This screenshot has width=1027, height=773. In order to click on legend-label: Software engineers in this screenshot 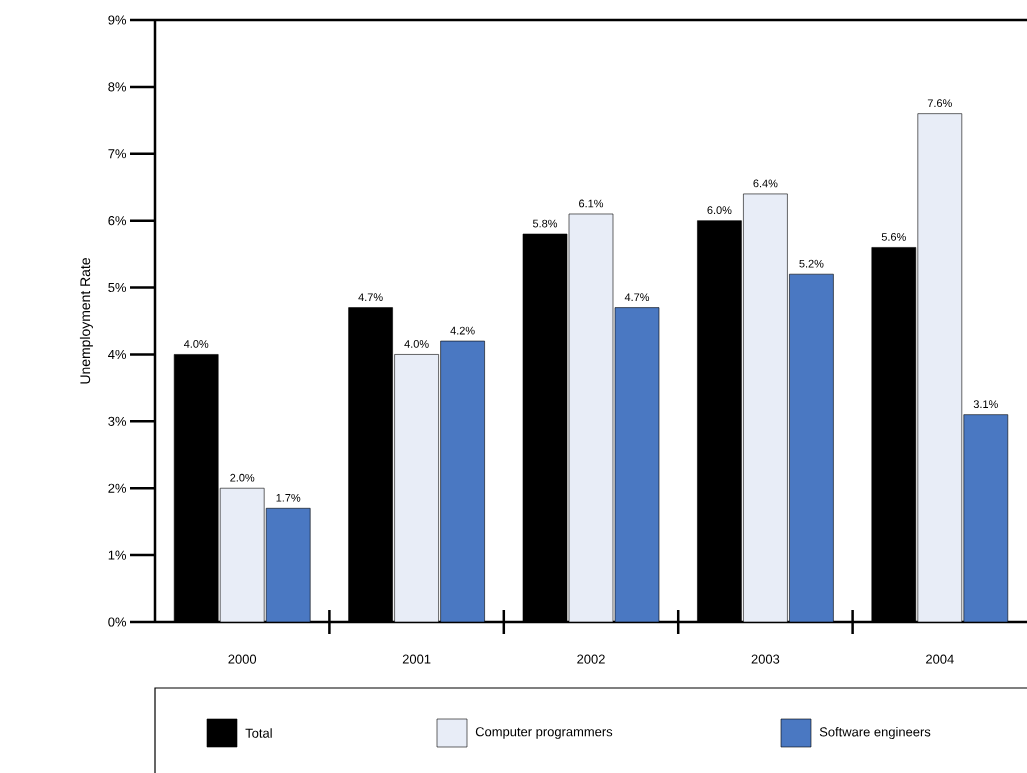, I will do `click(875, 733)`.